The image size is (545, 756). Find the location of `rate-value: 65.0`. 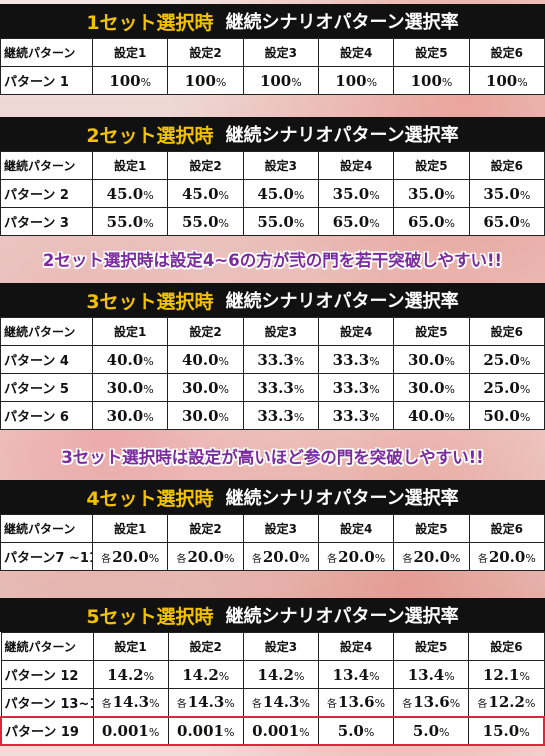

rate-value: 65.0 is located at coordinates (501, 221).